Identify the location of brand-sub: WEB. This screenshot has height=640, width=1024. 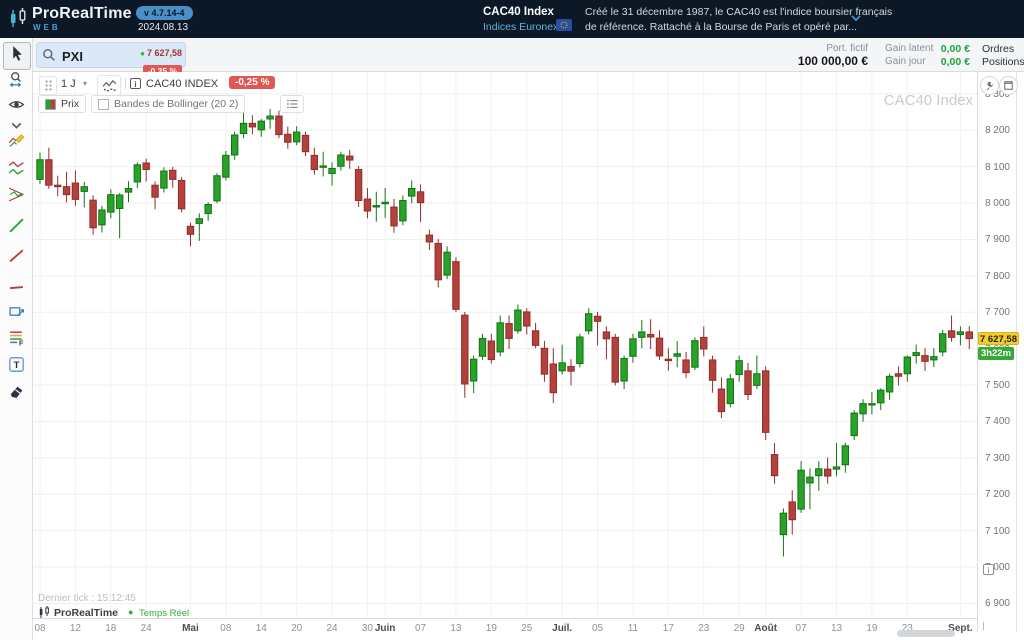
(47, 27).